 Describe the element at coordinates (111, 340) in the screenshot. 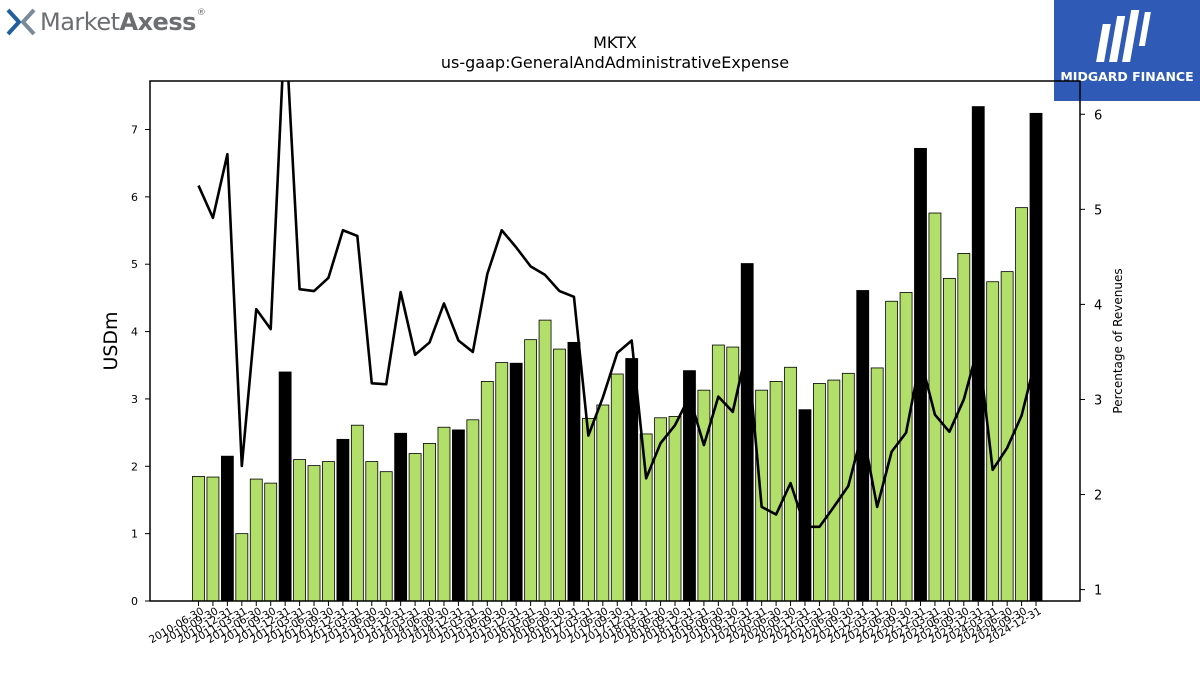

I see `y-axis-label: USDm` at that location.